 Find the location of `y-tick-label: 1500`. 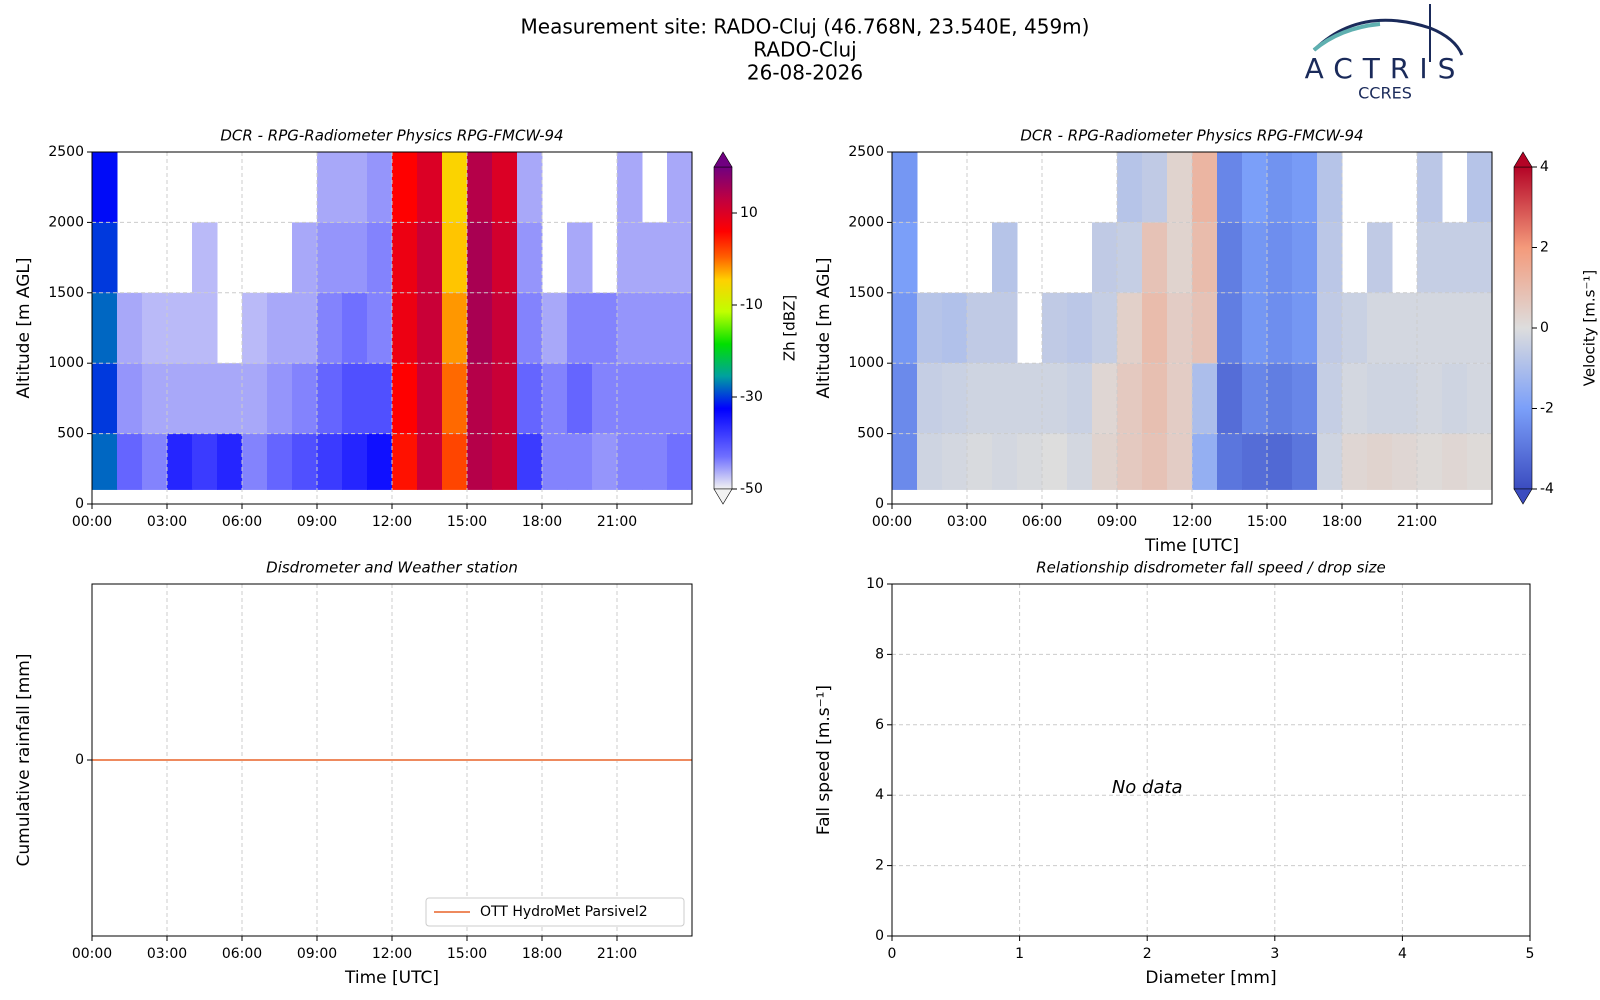

y-tick-label: 1500 is located at coordinates (866, 293).